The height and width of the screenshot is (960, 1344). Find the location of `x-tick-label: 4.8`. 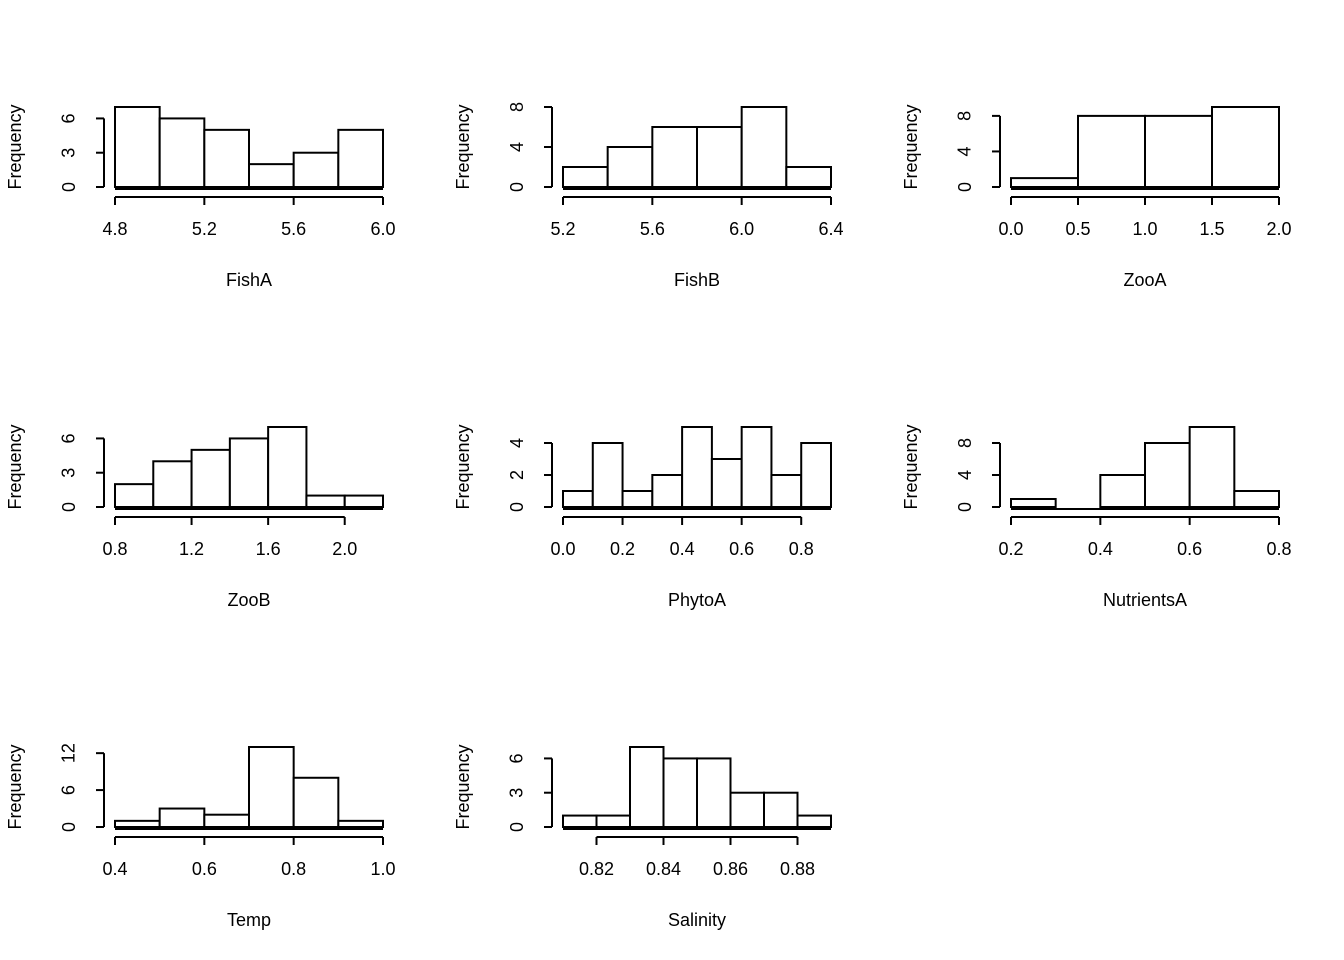

x-tick-label: 4.8 is located at coordinates (114, 229).